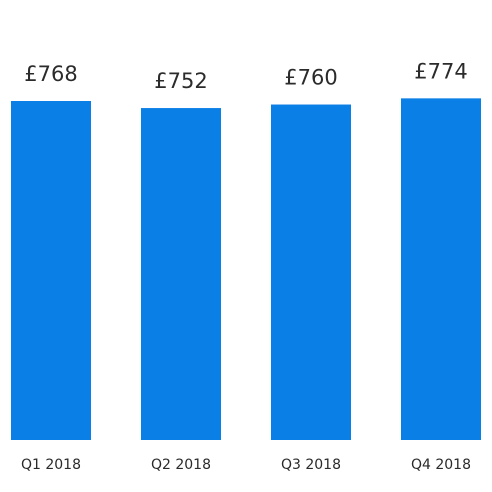  What do you see at coordinates (311, 465) in the screenshot?
I see `x-tick-label: Q3 2018` at bounding box center [311, 465].